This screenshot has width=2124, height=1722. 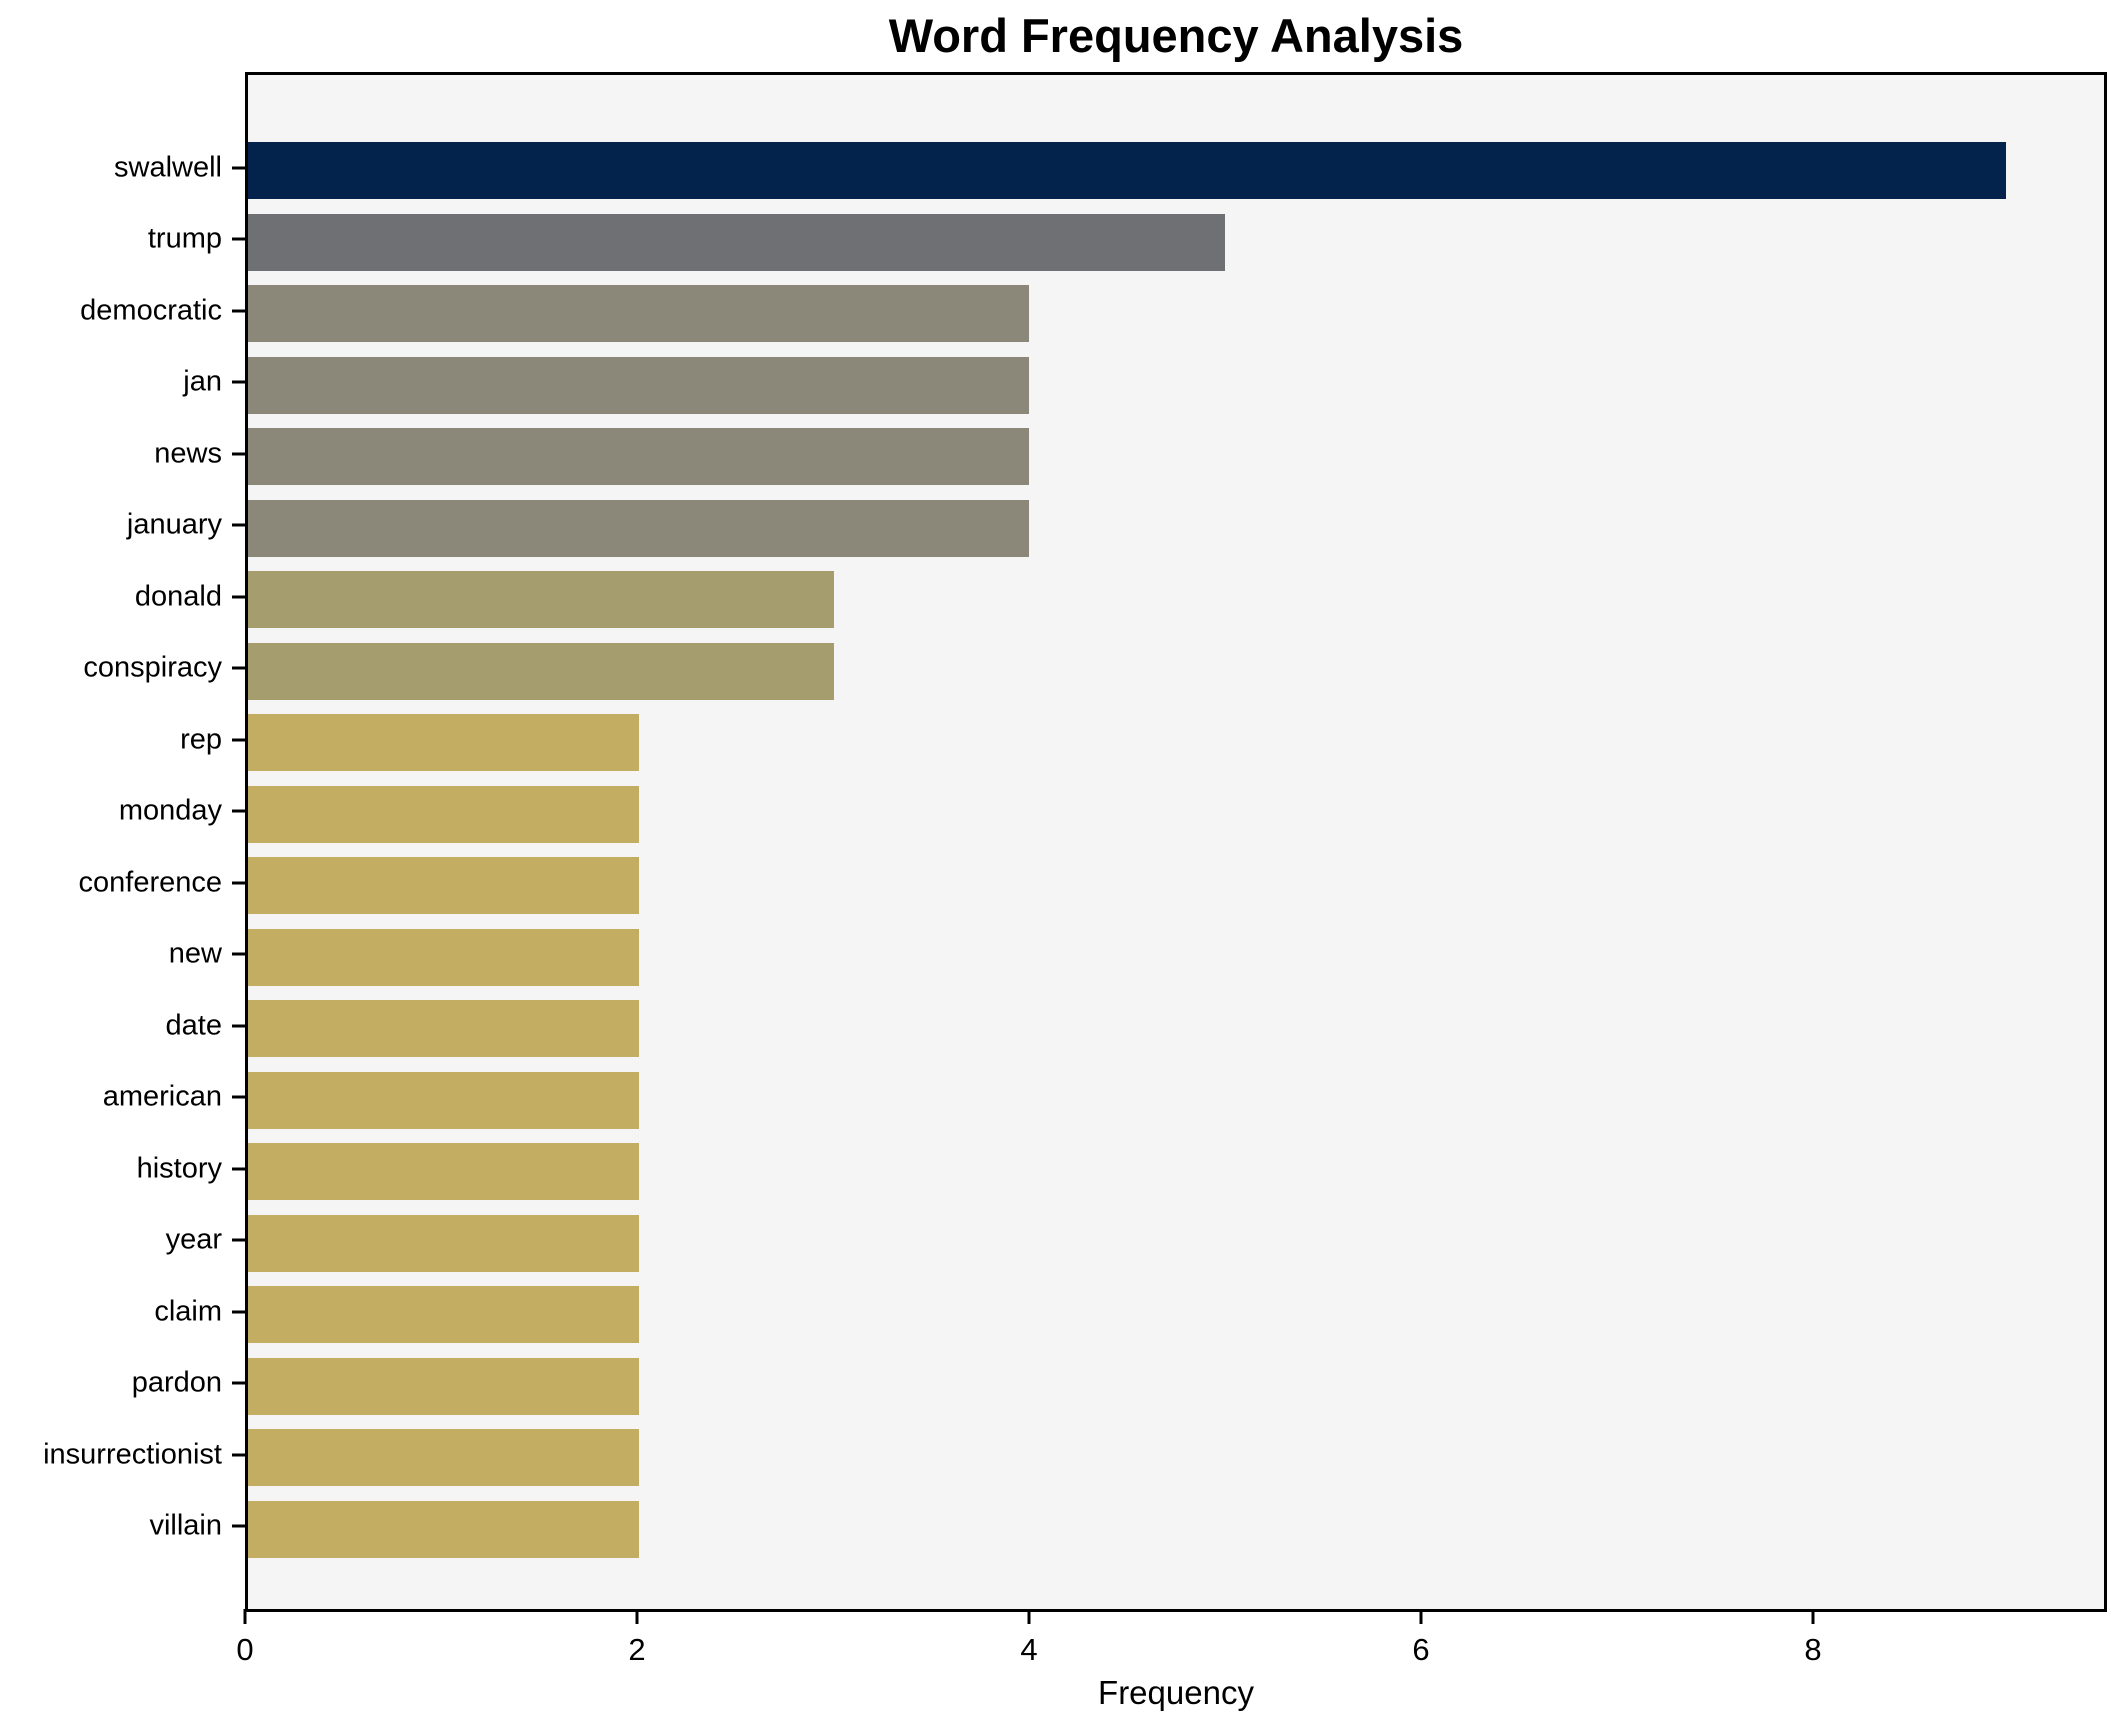 What do you see at coordinates (132, 1454) in the screenshot?
I see `y-tick-label-insurrectionist: insurrectionist` at bounding box center [132, 1454].